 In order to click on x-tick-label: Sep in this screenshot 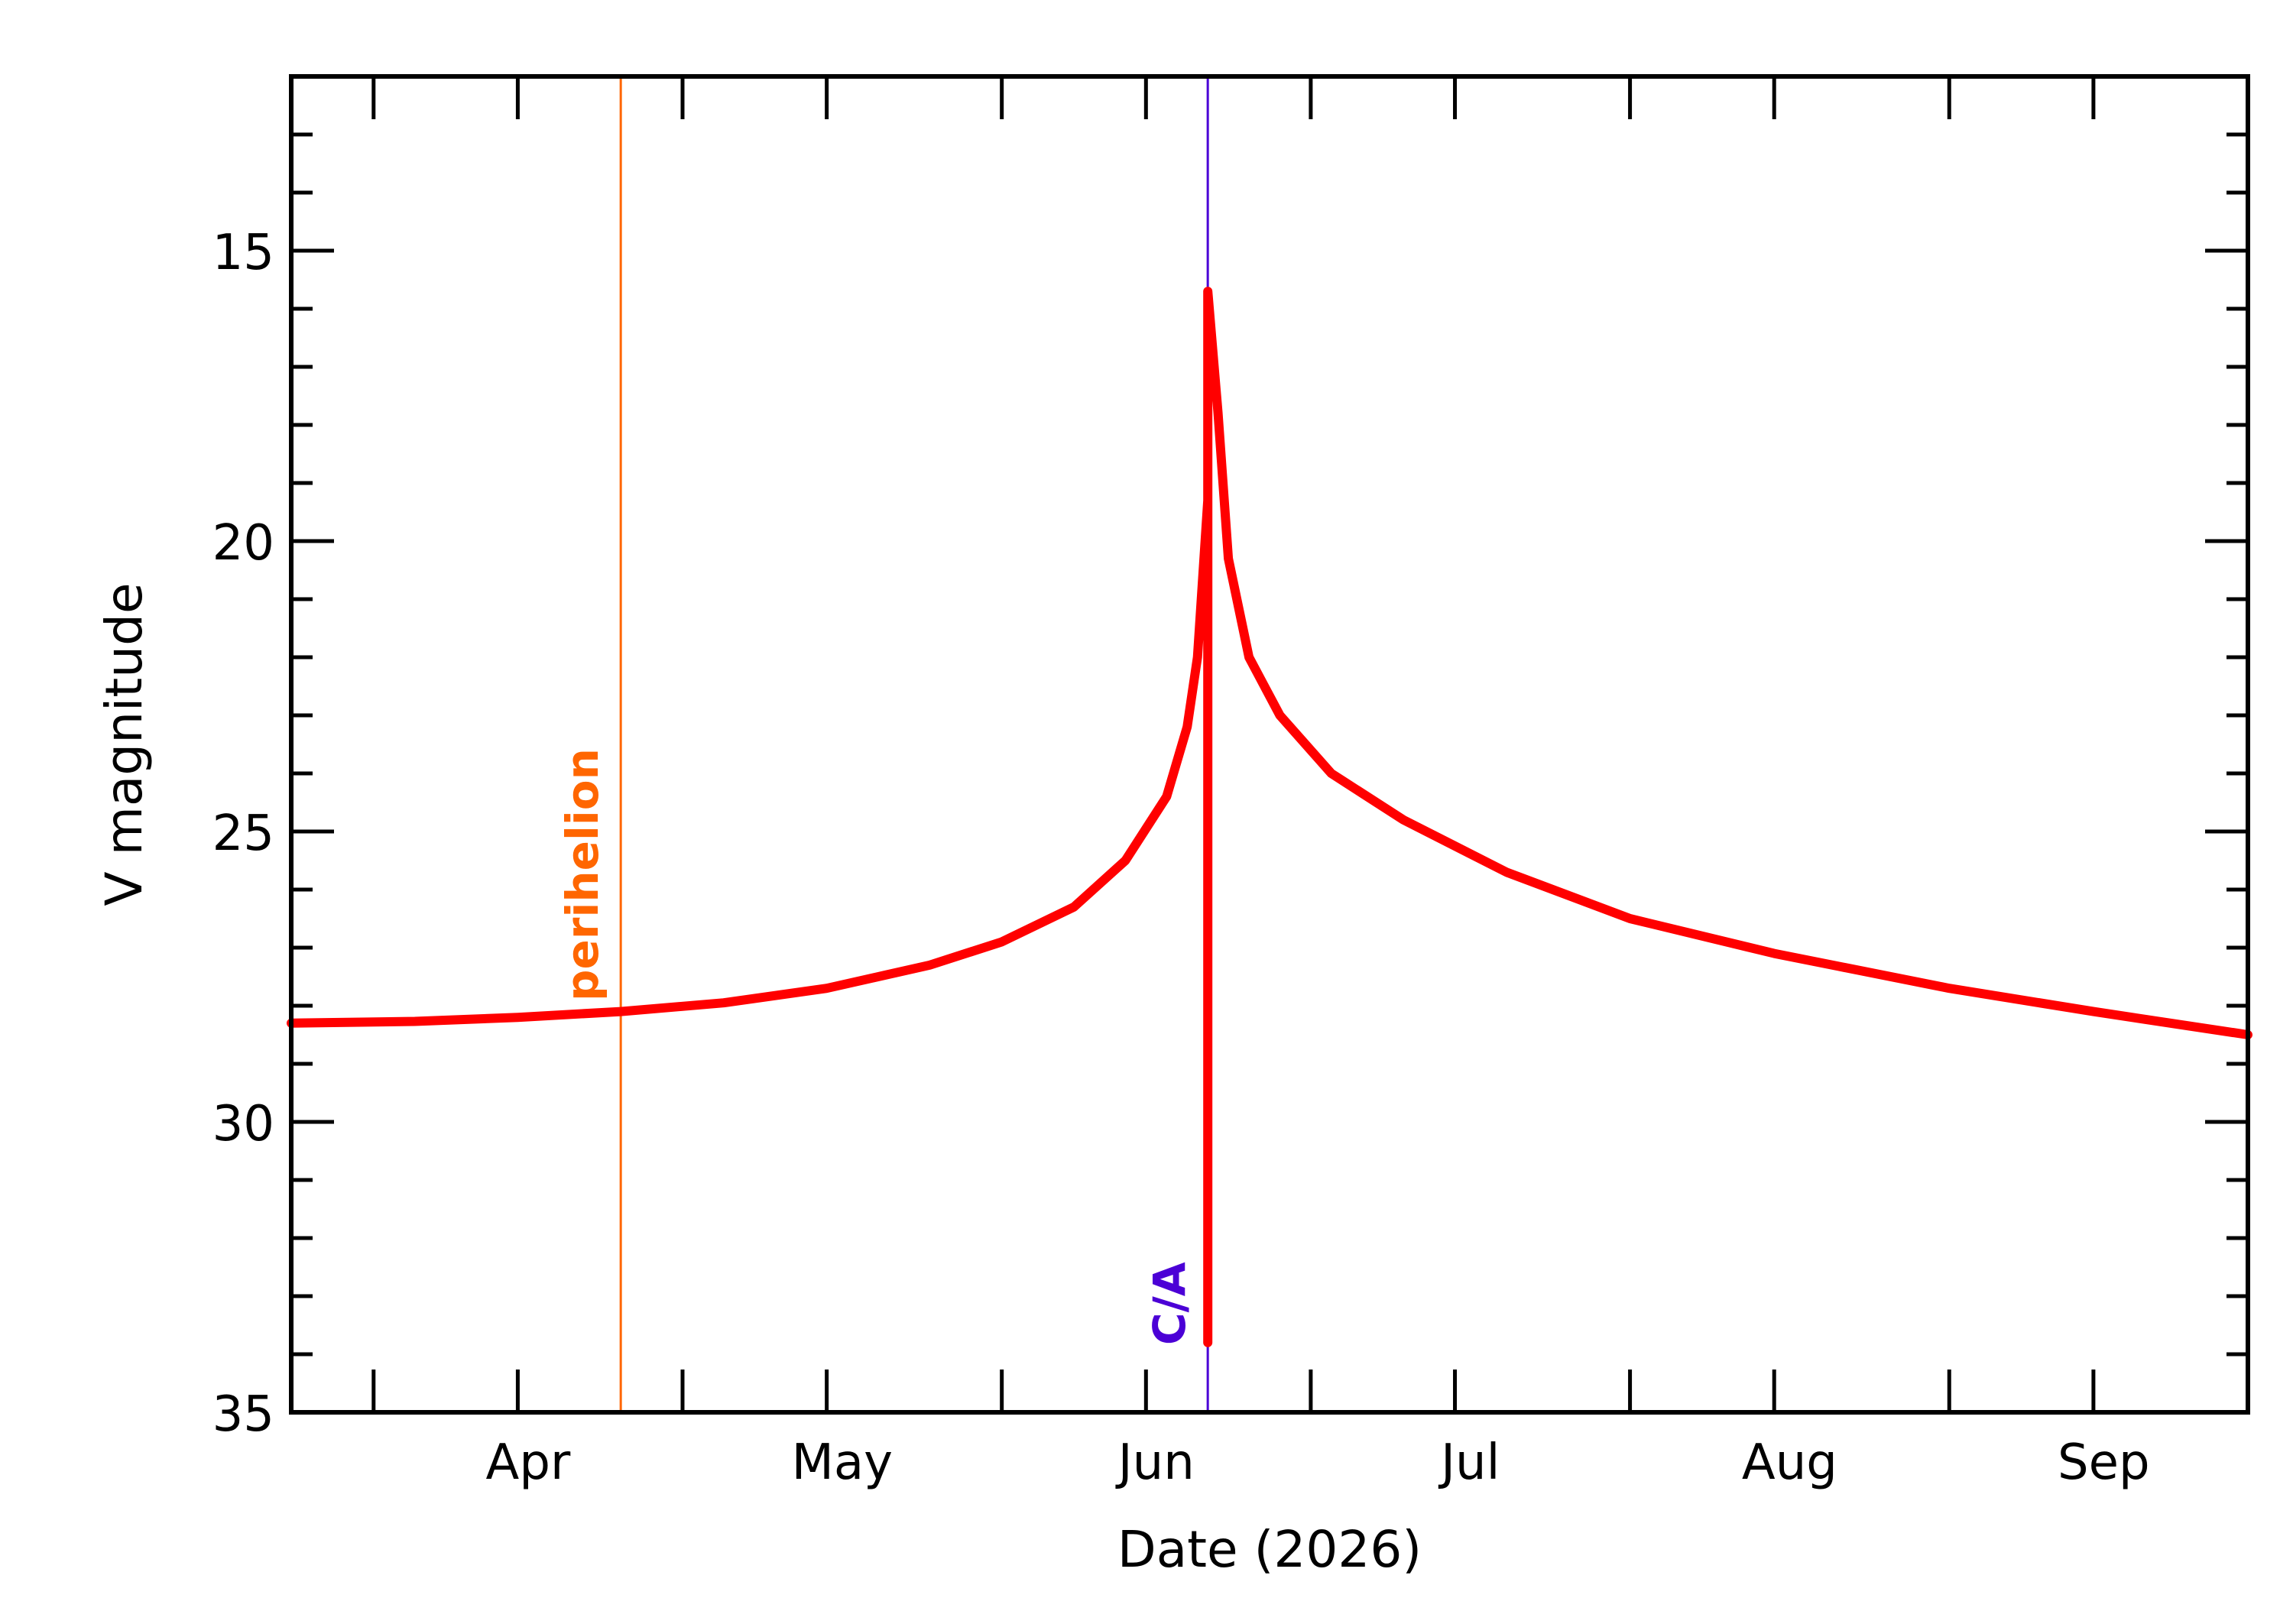, I will do `click(2104, 1462)`.